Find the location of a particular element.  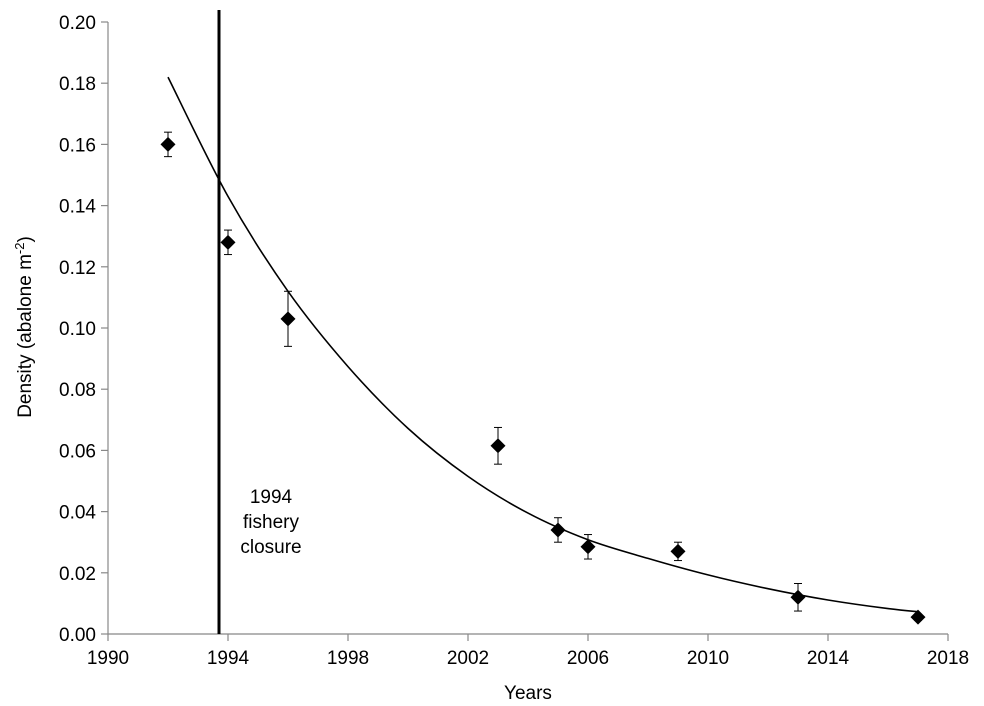

y-tick-label: 0.04 is located at coordinates (77, 513).